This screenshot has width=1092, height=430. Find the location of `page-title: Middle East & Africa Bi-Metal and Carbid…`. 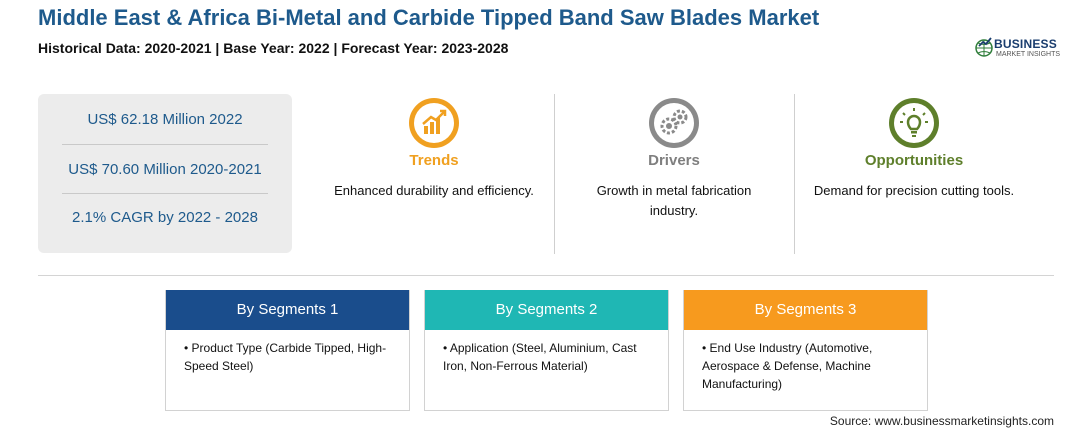

page-title: Middle East & Africa Bi-Metal and Carbid… is located at coordinates (429, 17).